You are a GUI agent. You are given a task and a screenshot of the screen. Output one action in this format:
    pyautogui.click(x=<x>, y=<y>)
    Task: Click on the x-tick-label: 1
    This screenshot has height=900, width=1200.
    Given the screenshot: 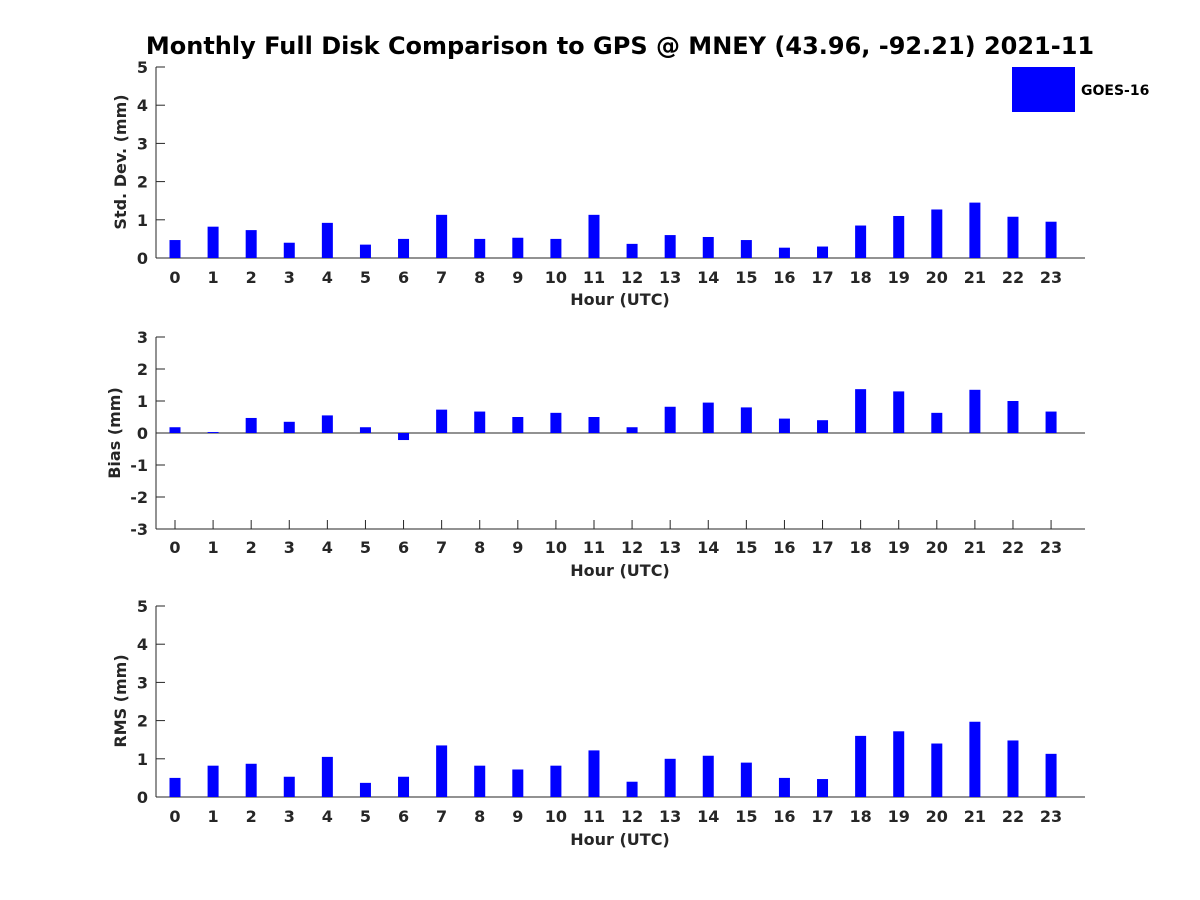 What is the action you would take?
    pyautogui.click(x=213, y=816)
    